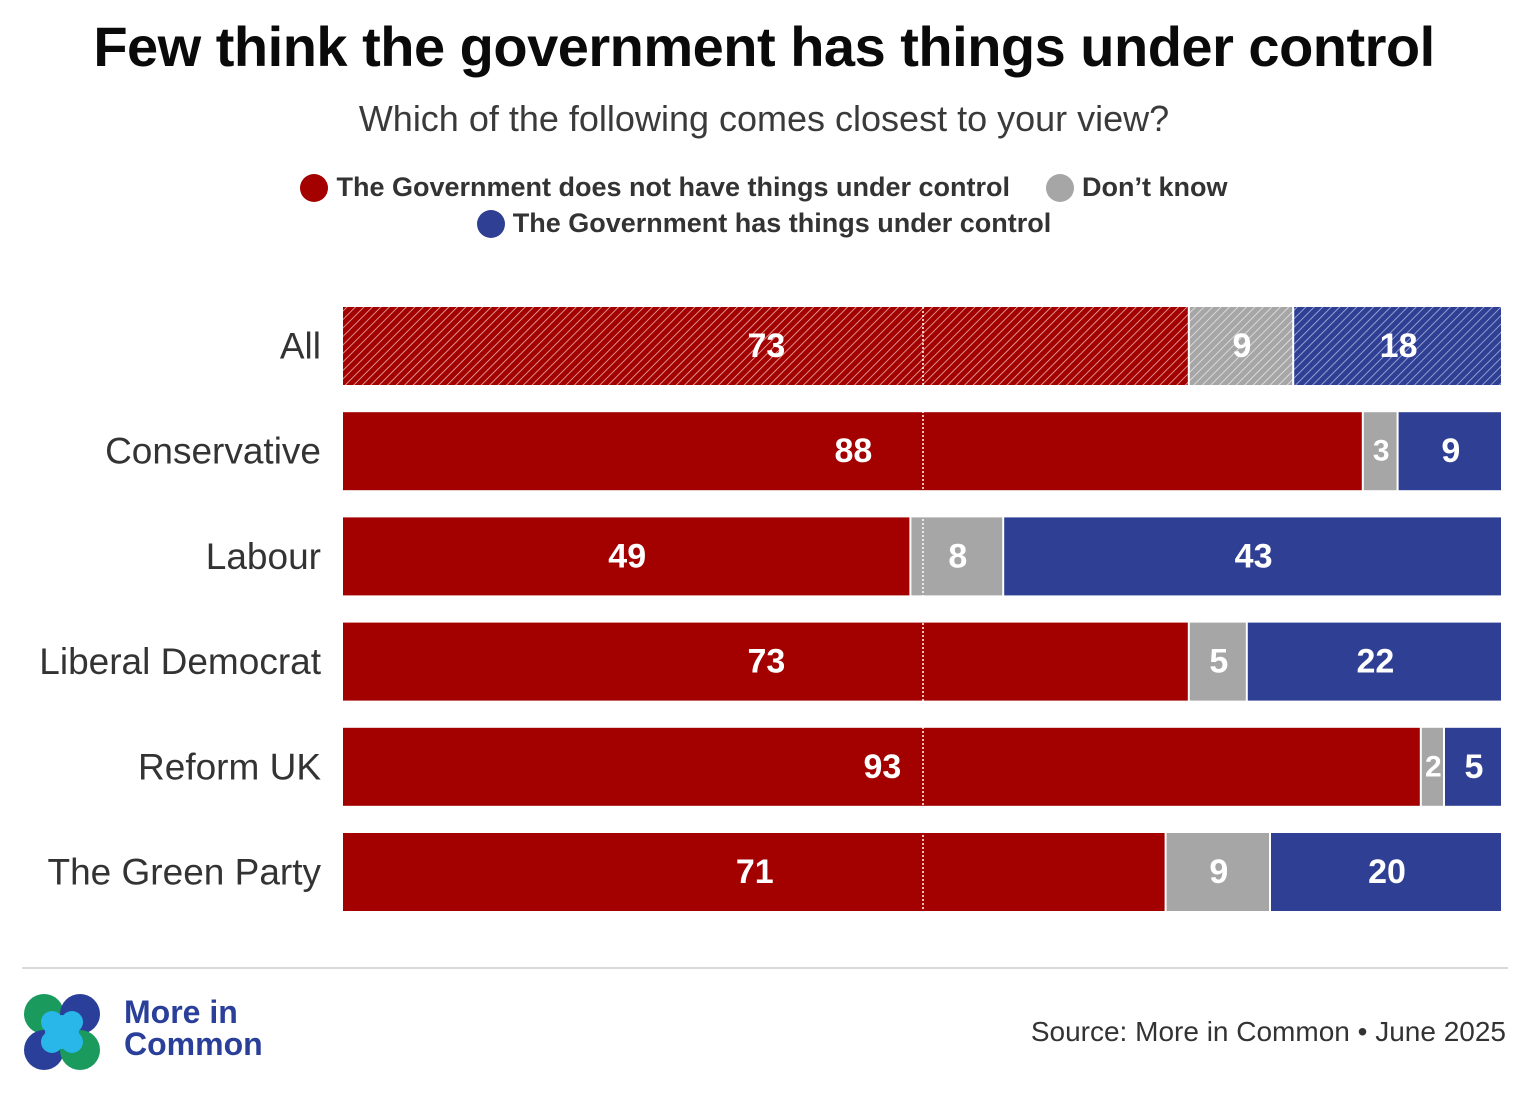  What do you see at coordinates (490, 223) in the screenshot?
I see `legend-dot-has-control` at bounding box center [490, 223].